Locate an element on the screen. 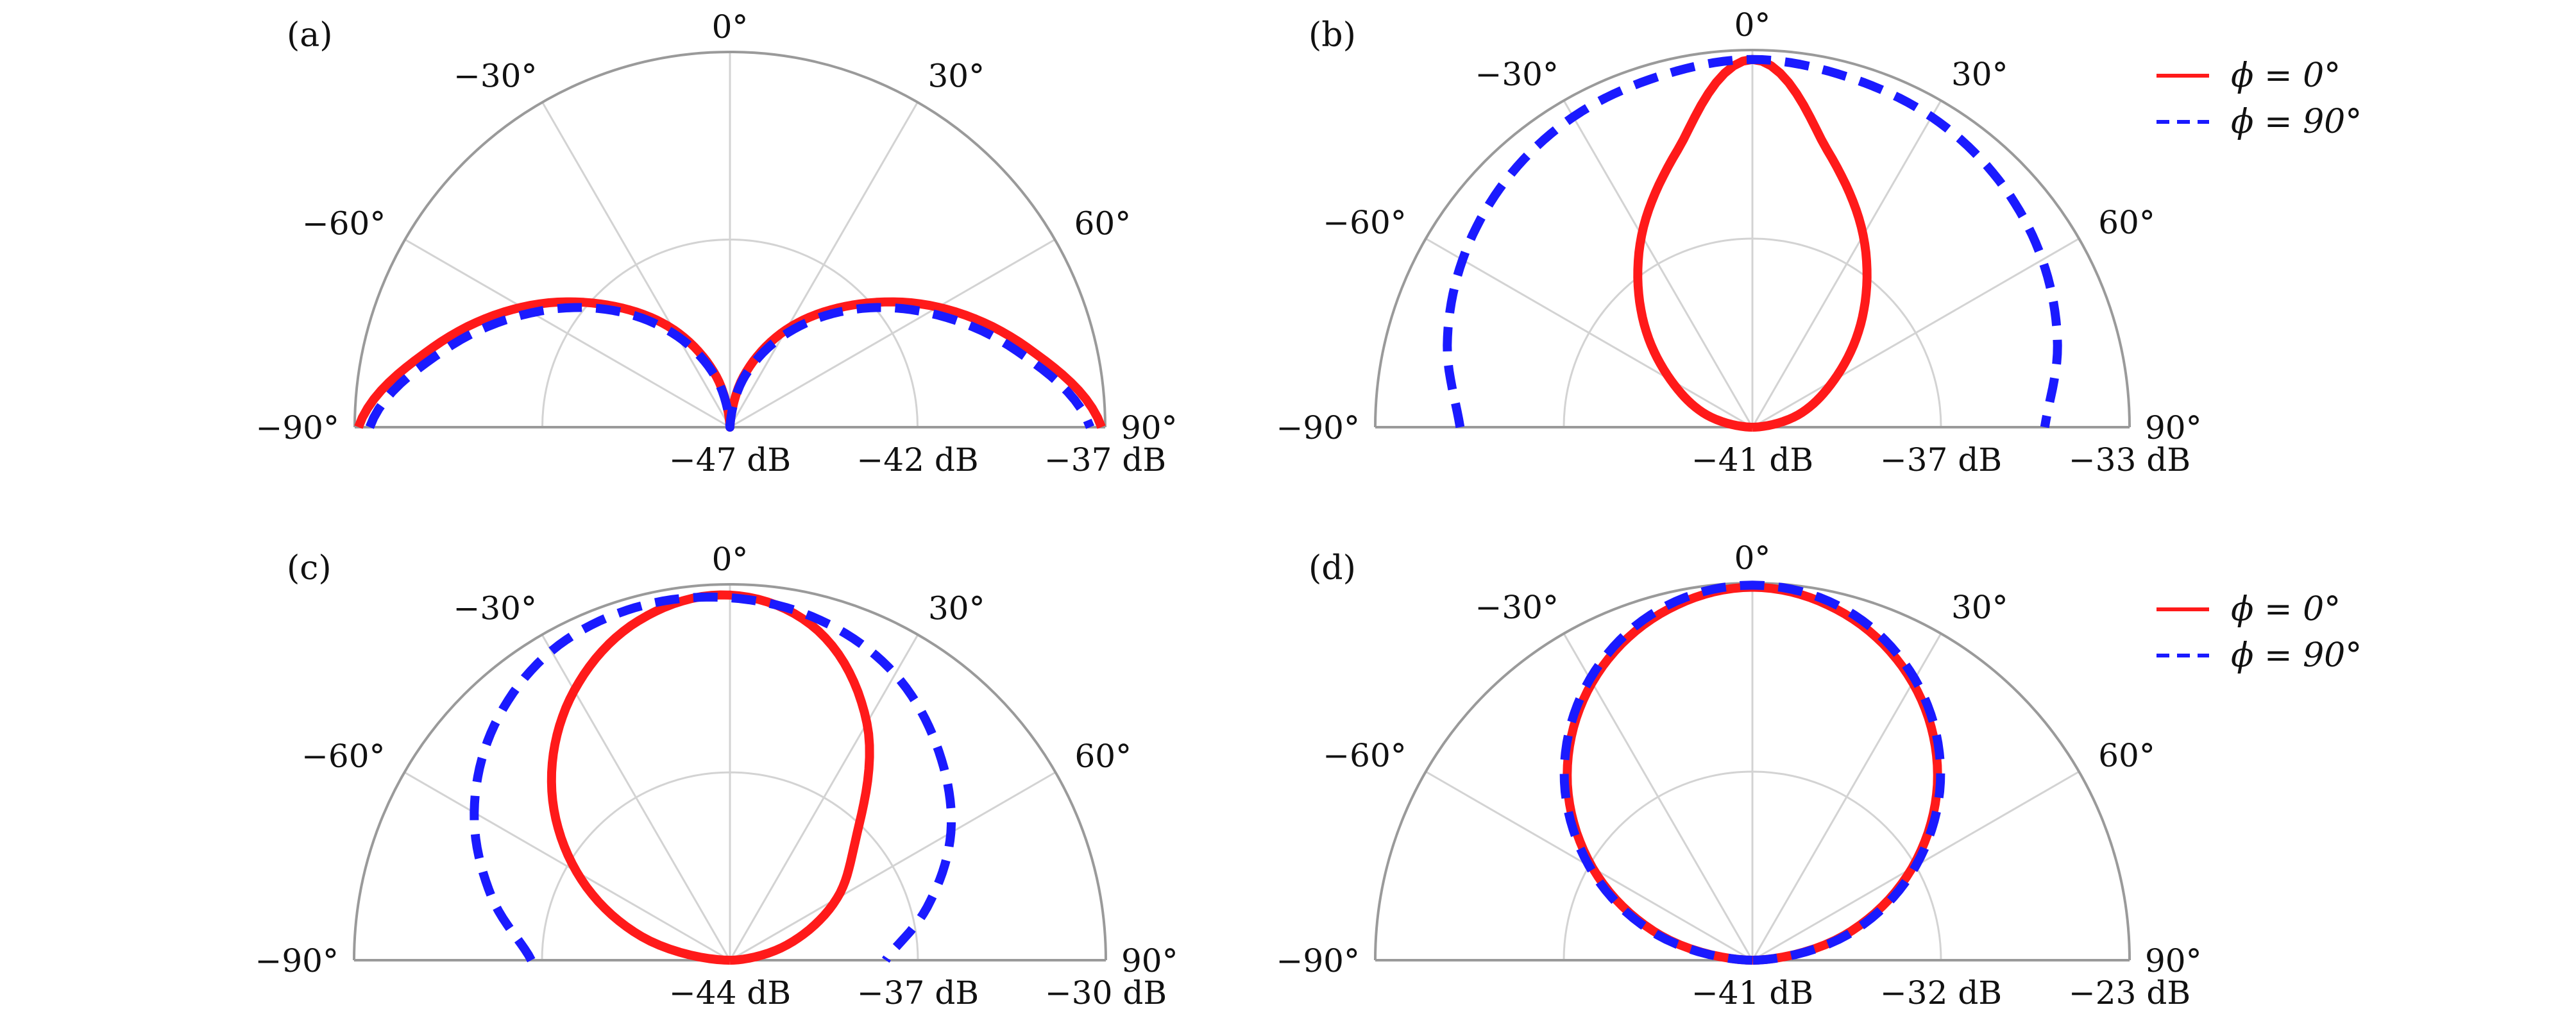 The image size is (2576, 1025). series-phi-0-curve is located at coordinates (710, 778).